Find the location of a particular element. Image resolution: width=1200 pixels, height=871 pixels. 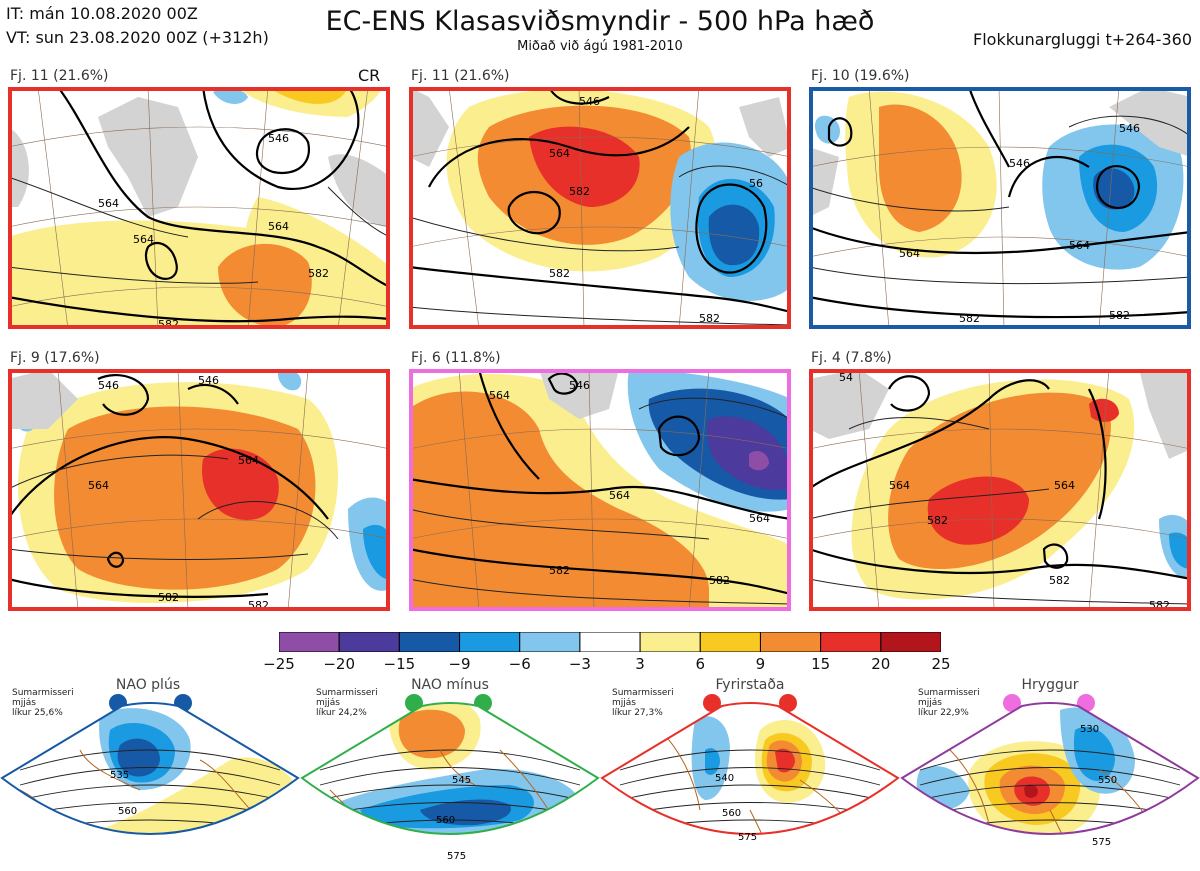

cluster-tag: CR is located at coordinates (369, 75).